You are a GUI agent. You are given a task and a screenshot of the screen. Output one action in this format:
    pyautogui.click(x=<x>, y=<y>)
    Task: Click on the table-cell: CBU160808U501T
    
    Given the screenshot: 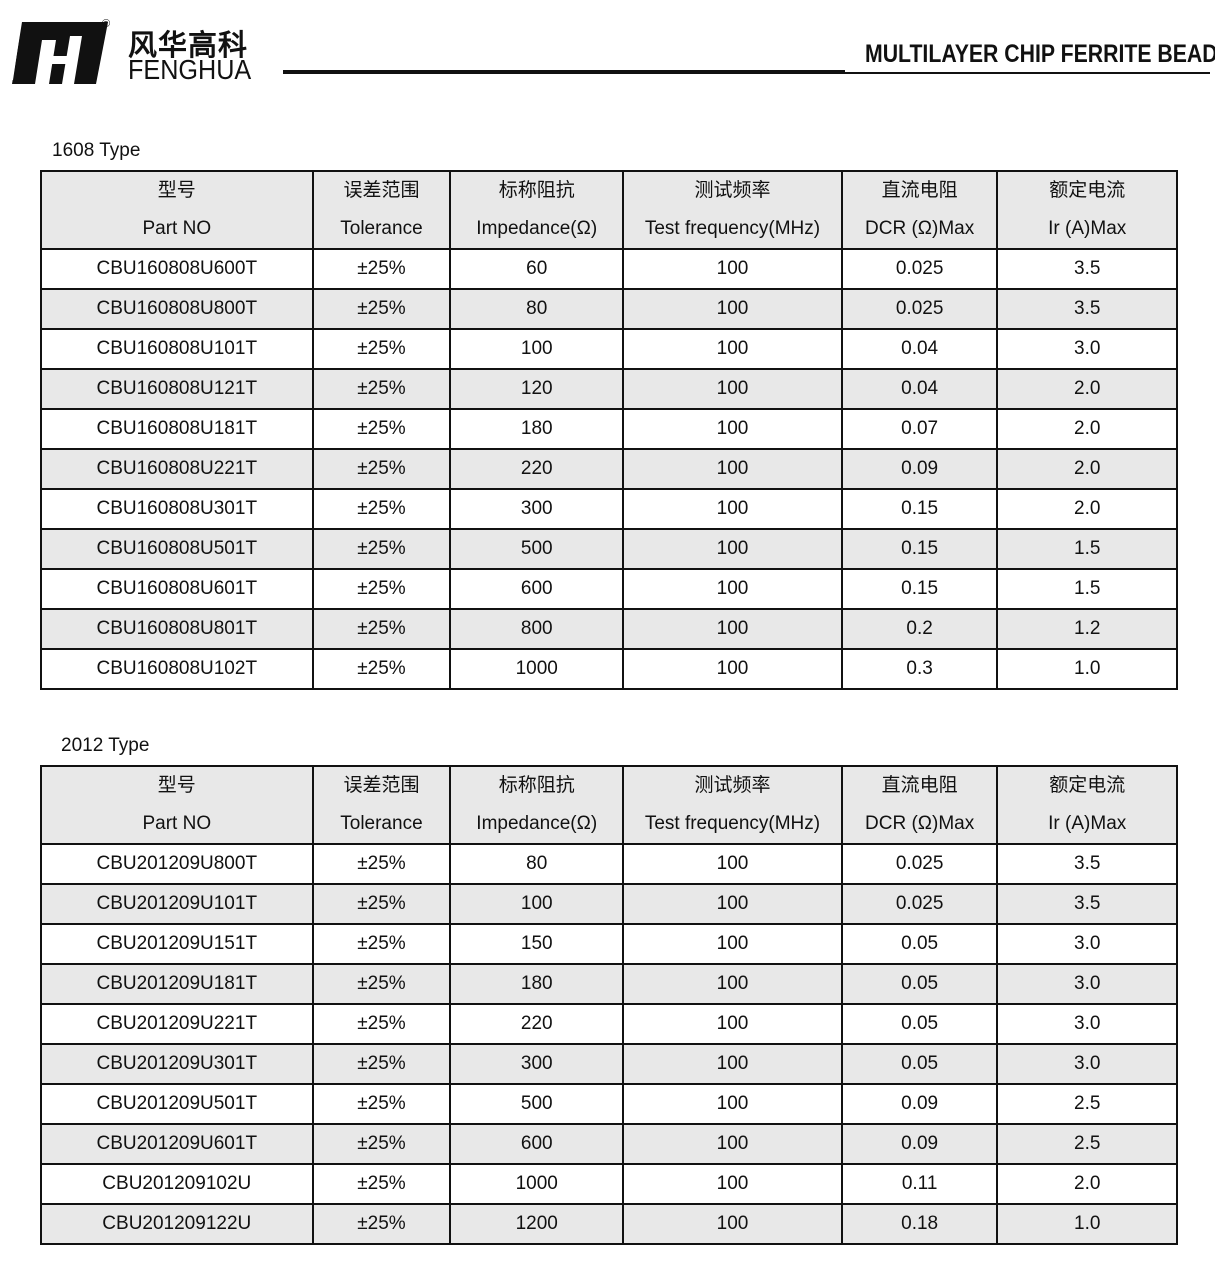 What is the action you would take?
    pyautogui.click(x=177, y=549)
    